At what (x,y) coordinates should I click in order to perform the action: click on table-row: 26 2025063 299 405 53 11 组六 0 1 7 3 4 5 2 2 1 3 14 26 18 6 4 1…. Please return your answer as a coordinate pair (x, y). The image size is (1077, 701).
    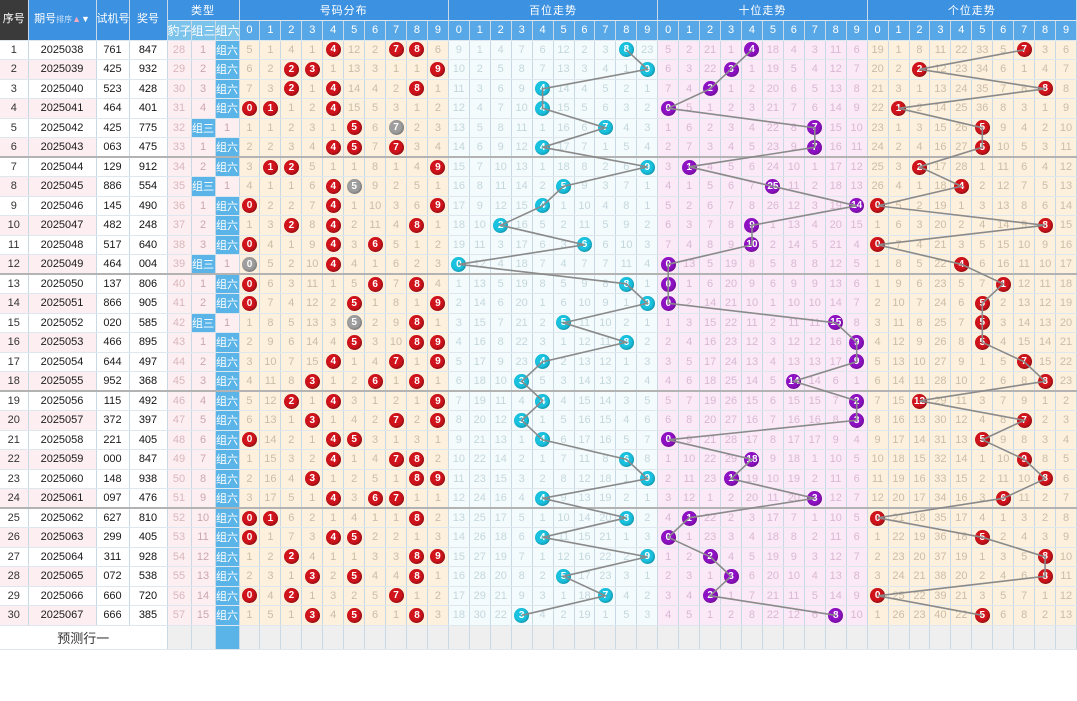
    Looking at the image, I should click on (538, 537).